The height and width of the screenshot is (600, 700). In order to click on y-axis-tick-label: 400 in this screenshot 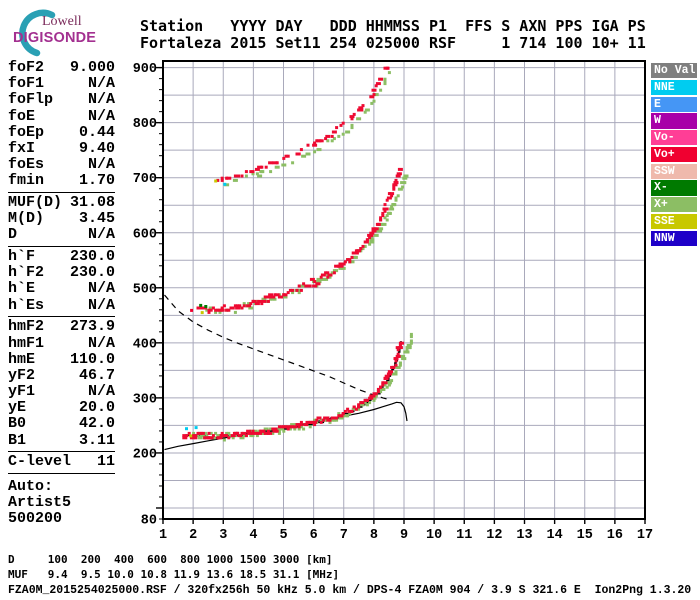, I will do `click(145, 344)`.